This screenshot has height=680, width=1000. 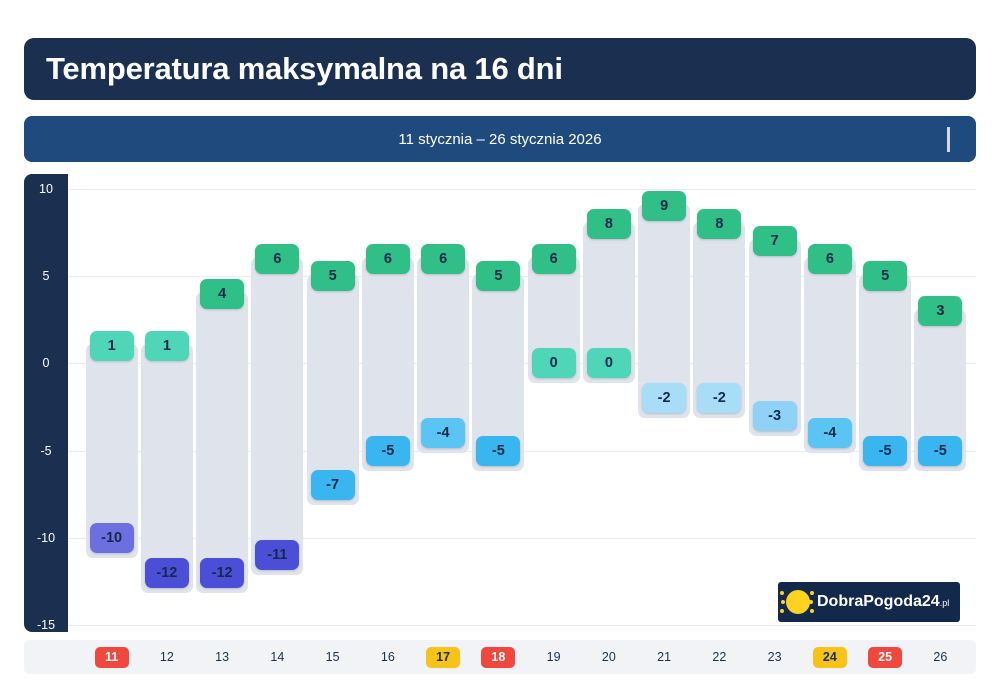 I want to click on bar-column: 8 -2, so click(x=719, y=403).